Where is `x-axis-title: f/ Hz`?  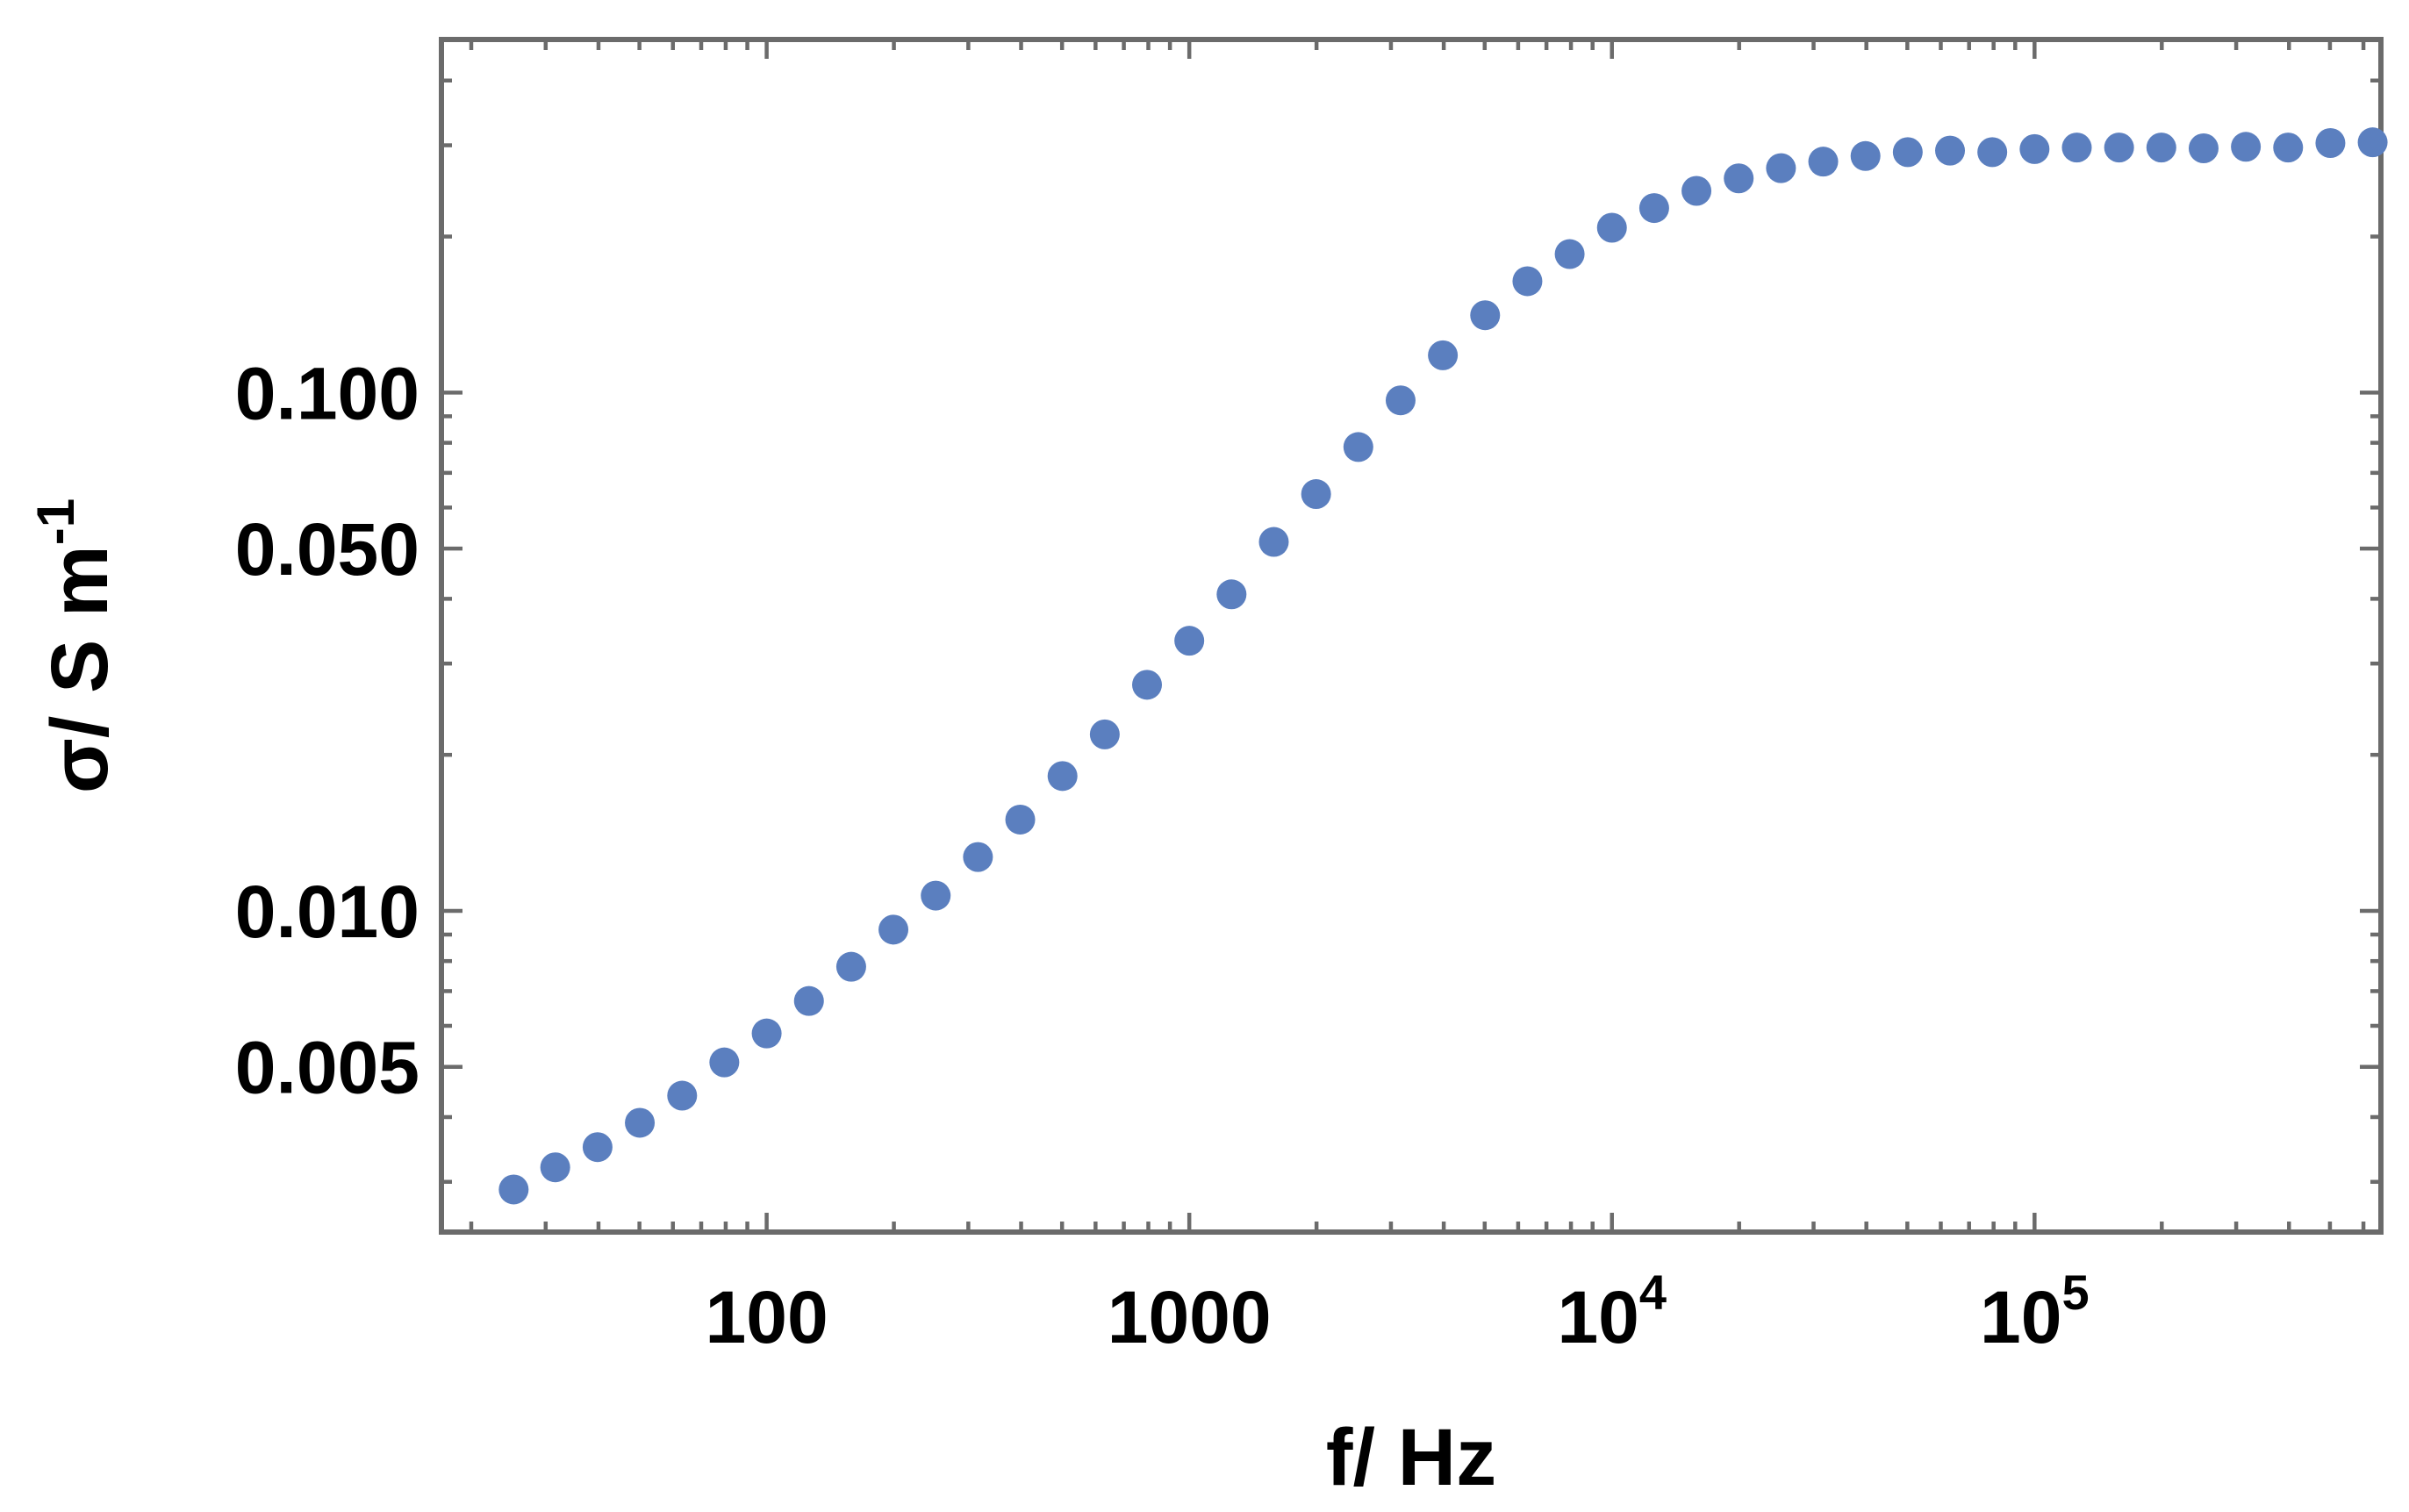
x-axis-title: f/ Hz is located at coordinates (1411, 1458).